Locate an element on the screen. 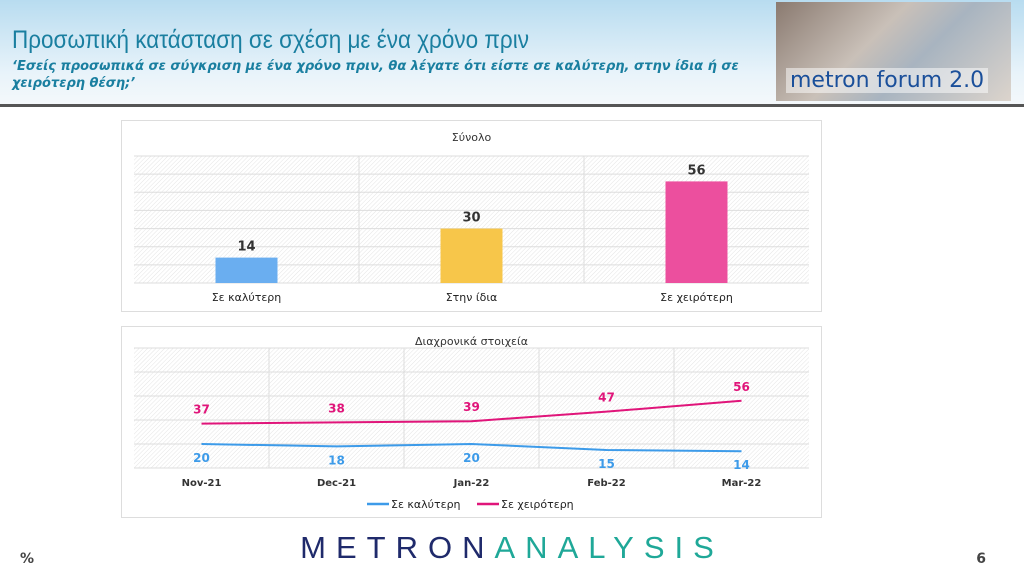  category-label: Στην ίδια is located at coordinates (472, 297).